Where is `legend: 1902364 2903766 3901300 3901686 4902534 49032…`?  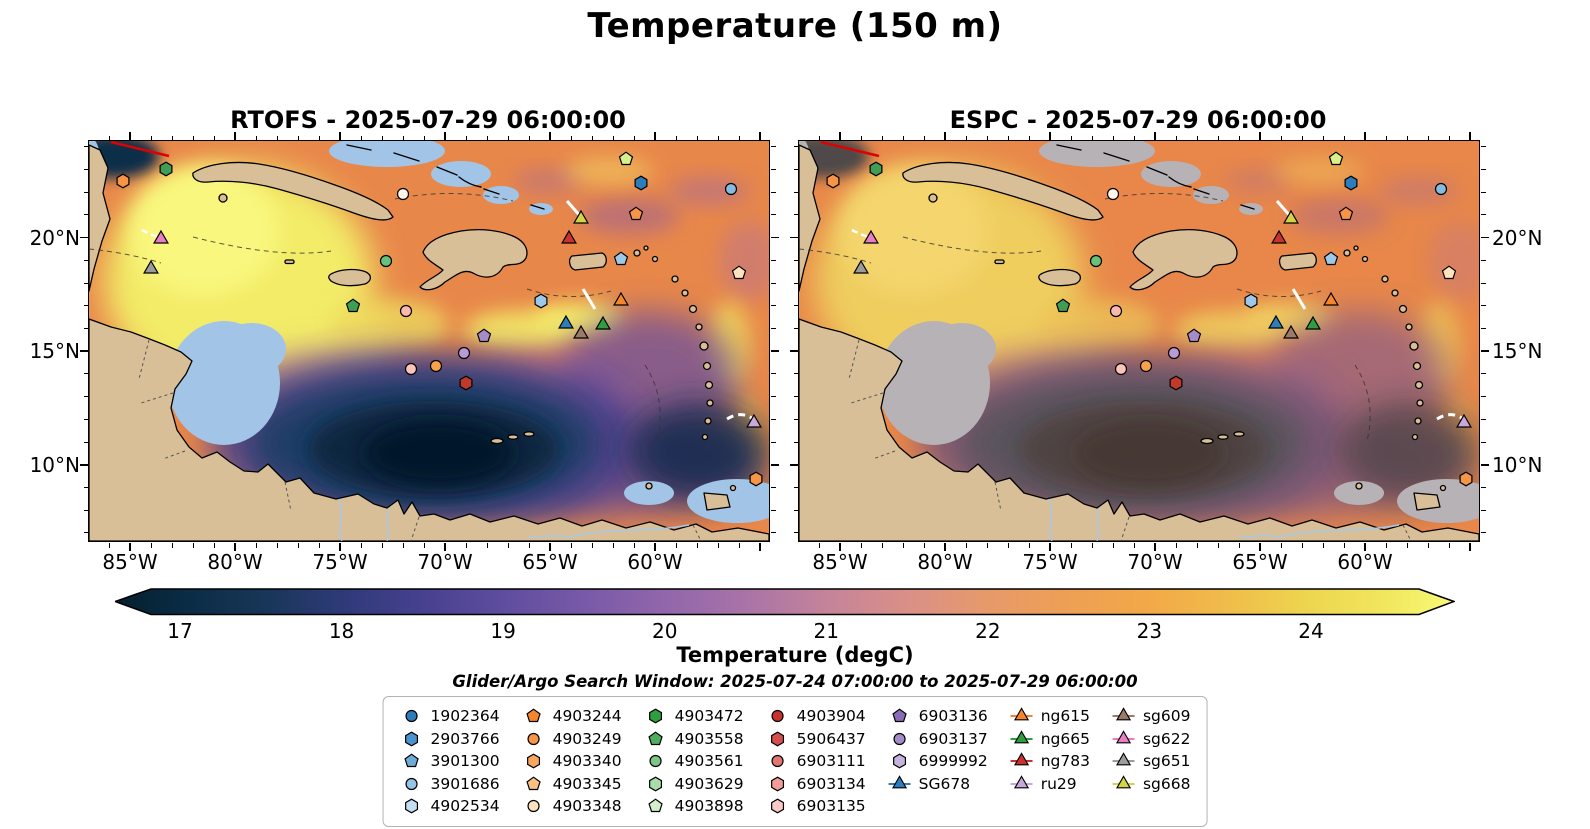 legend: 1902364 2903766 3901300 3901686 4902534 49032… is located at coordinates (795, 761).